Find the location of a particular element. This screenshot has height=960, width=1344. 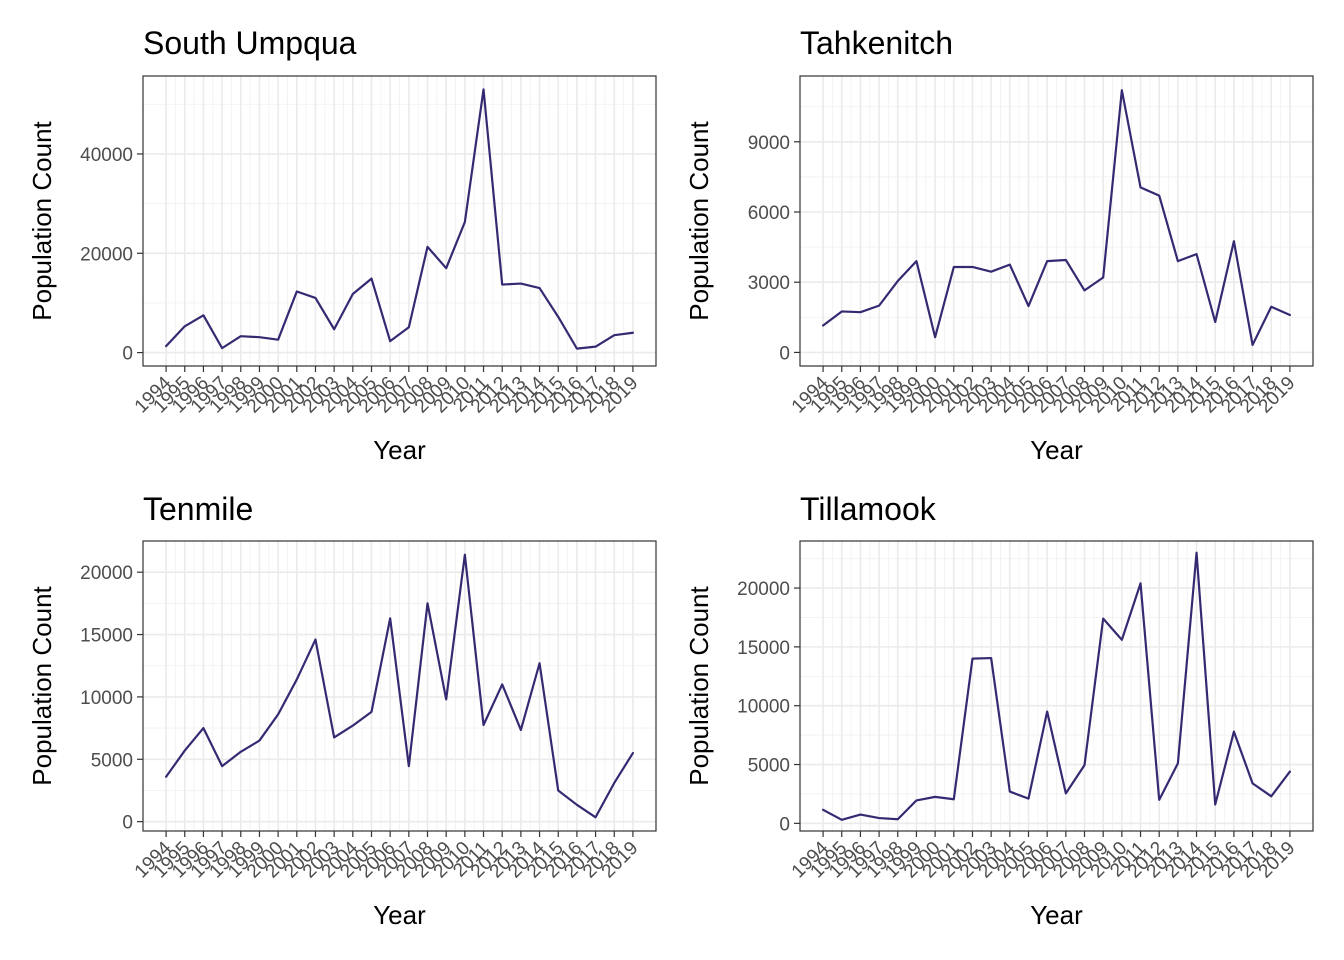

panel-title: Tillamook is located at coordinates (868, 509).